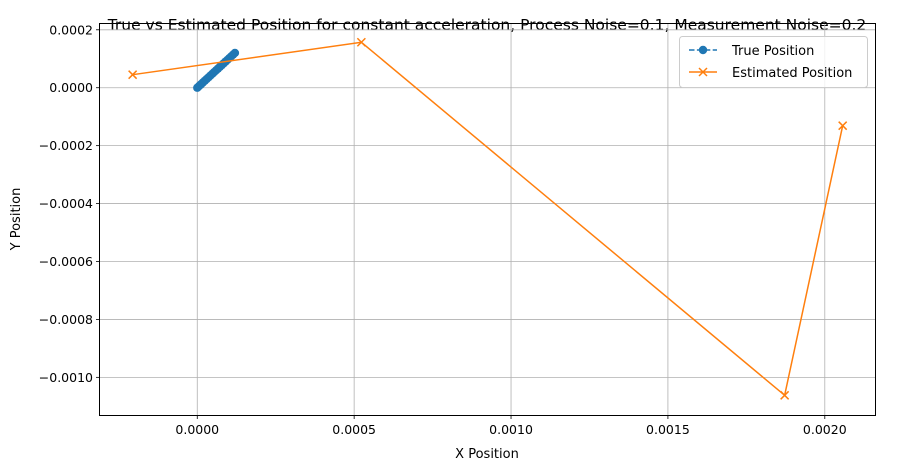 This screenshot has width=903, height=470. I want to click on y-tick-label: 0.0000, so click(71, 87).